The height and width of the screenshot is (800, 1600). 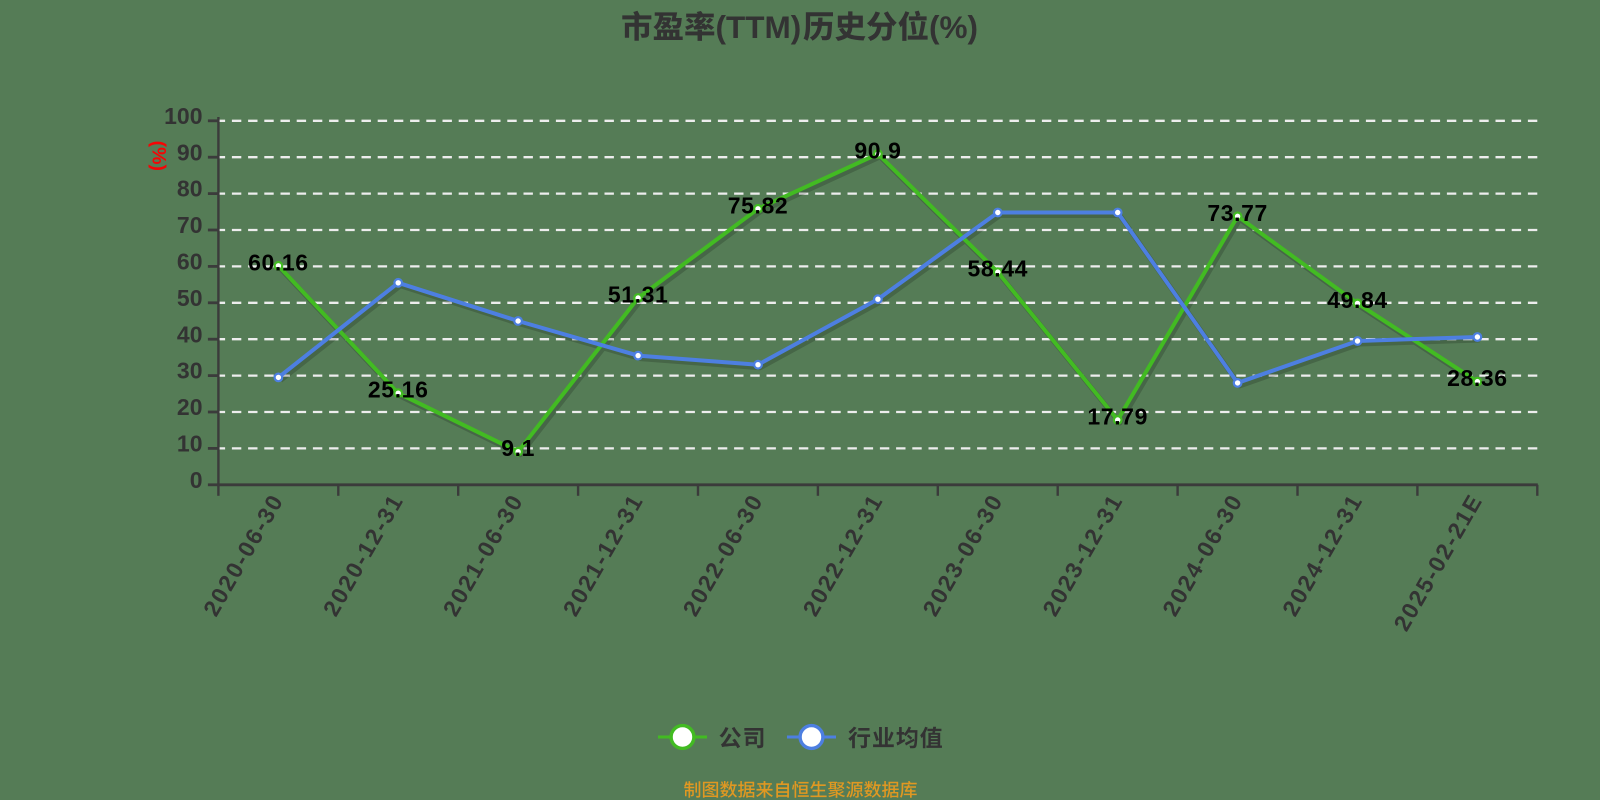 What do you see at coordinates (398, 390) in the screenshot?
I see `svg-text: 25.16` at bounding box center [398, 390].